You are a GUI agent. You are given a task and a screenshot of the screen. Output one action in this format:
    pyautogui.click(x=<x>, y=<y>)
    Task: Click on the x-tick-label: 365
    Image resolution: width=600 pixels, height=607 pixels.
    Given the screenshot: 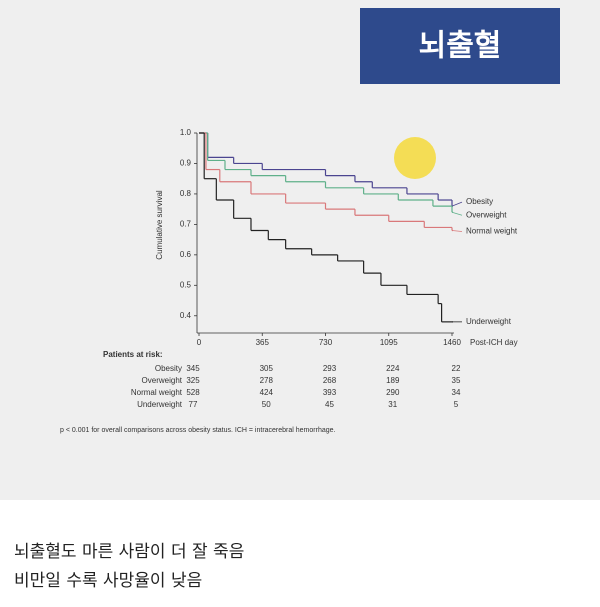 What is the action you would take?
    pyautogui.click(x=263, y=342)
    